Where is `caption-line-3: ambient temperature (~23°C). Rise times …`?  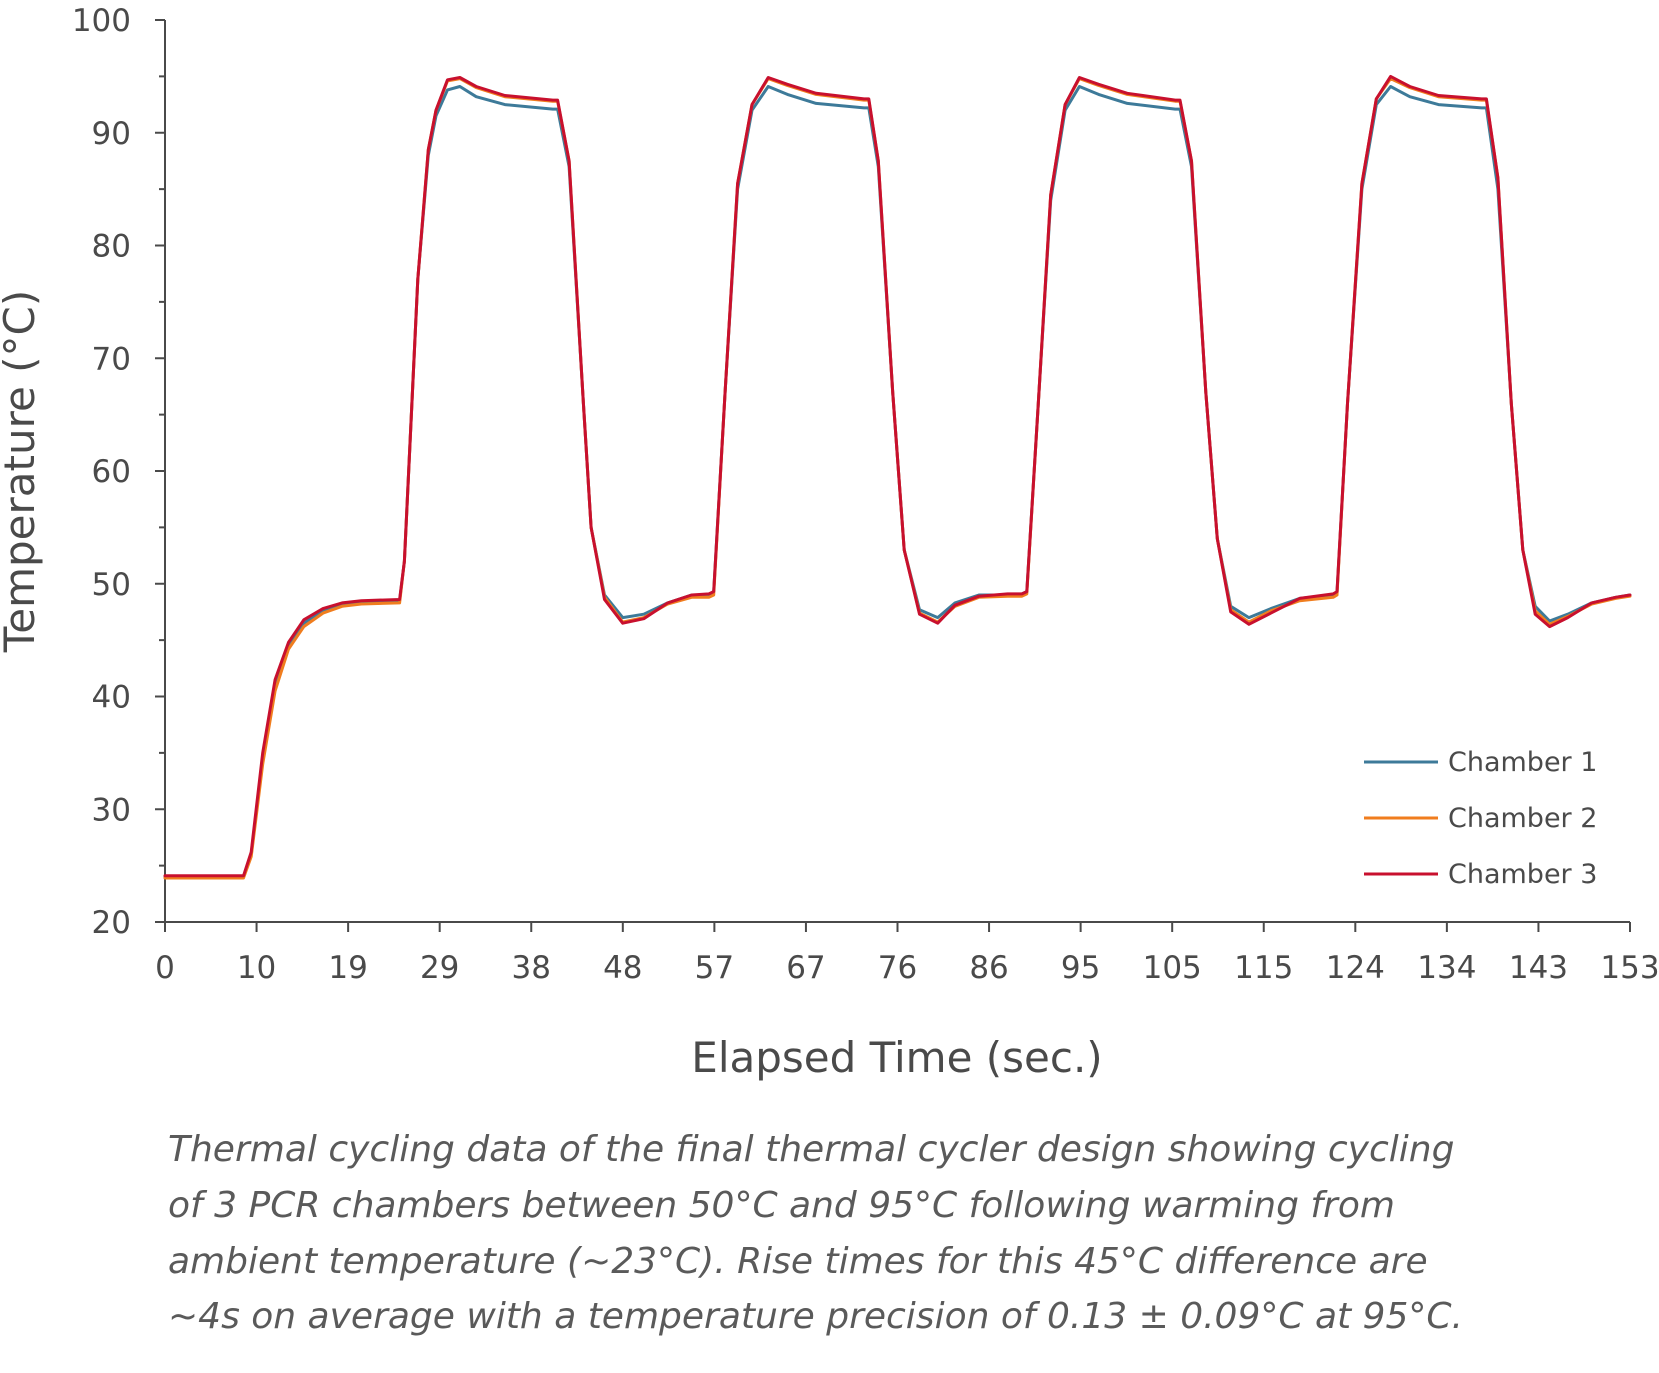
caption-line-3: ambient temperature (~23°C). Rise times … is located at coordinates (798, 1261).